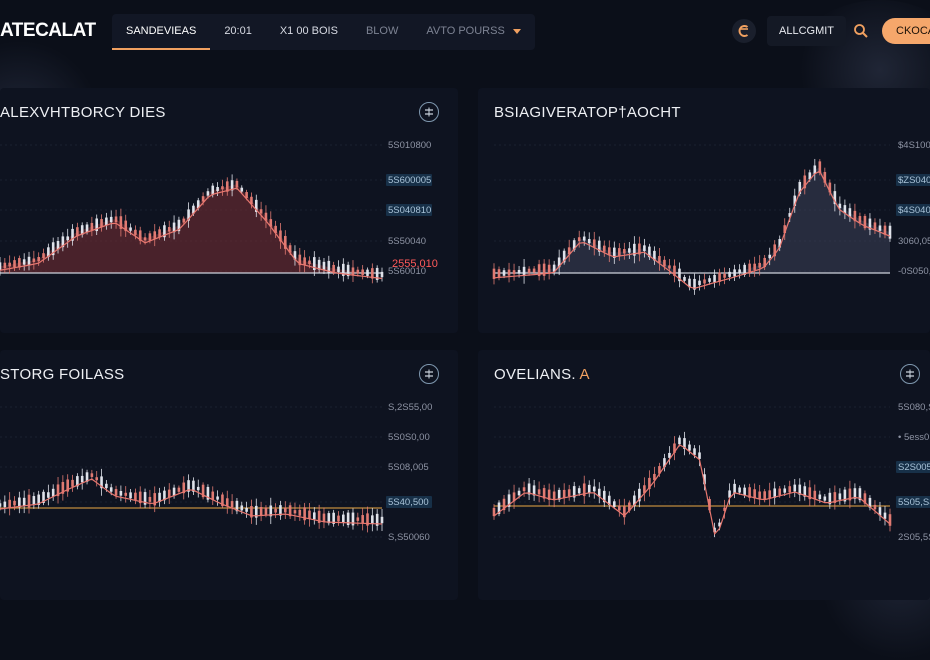  I want to click on brand-c-button, so click(744, 31).